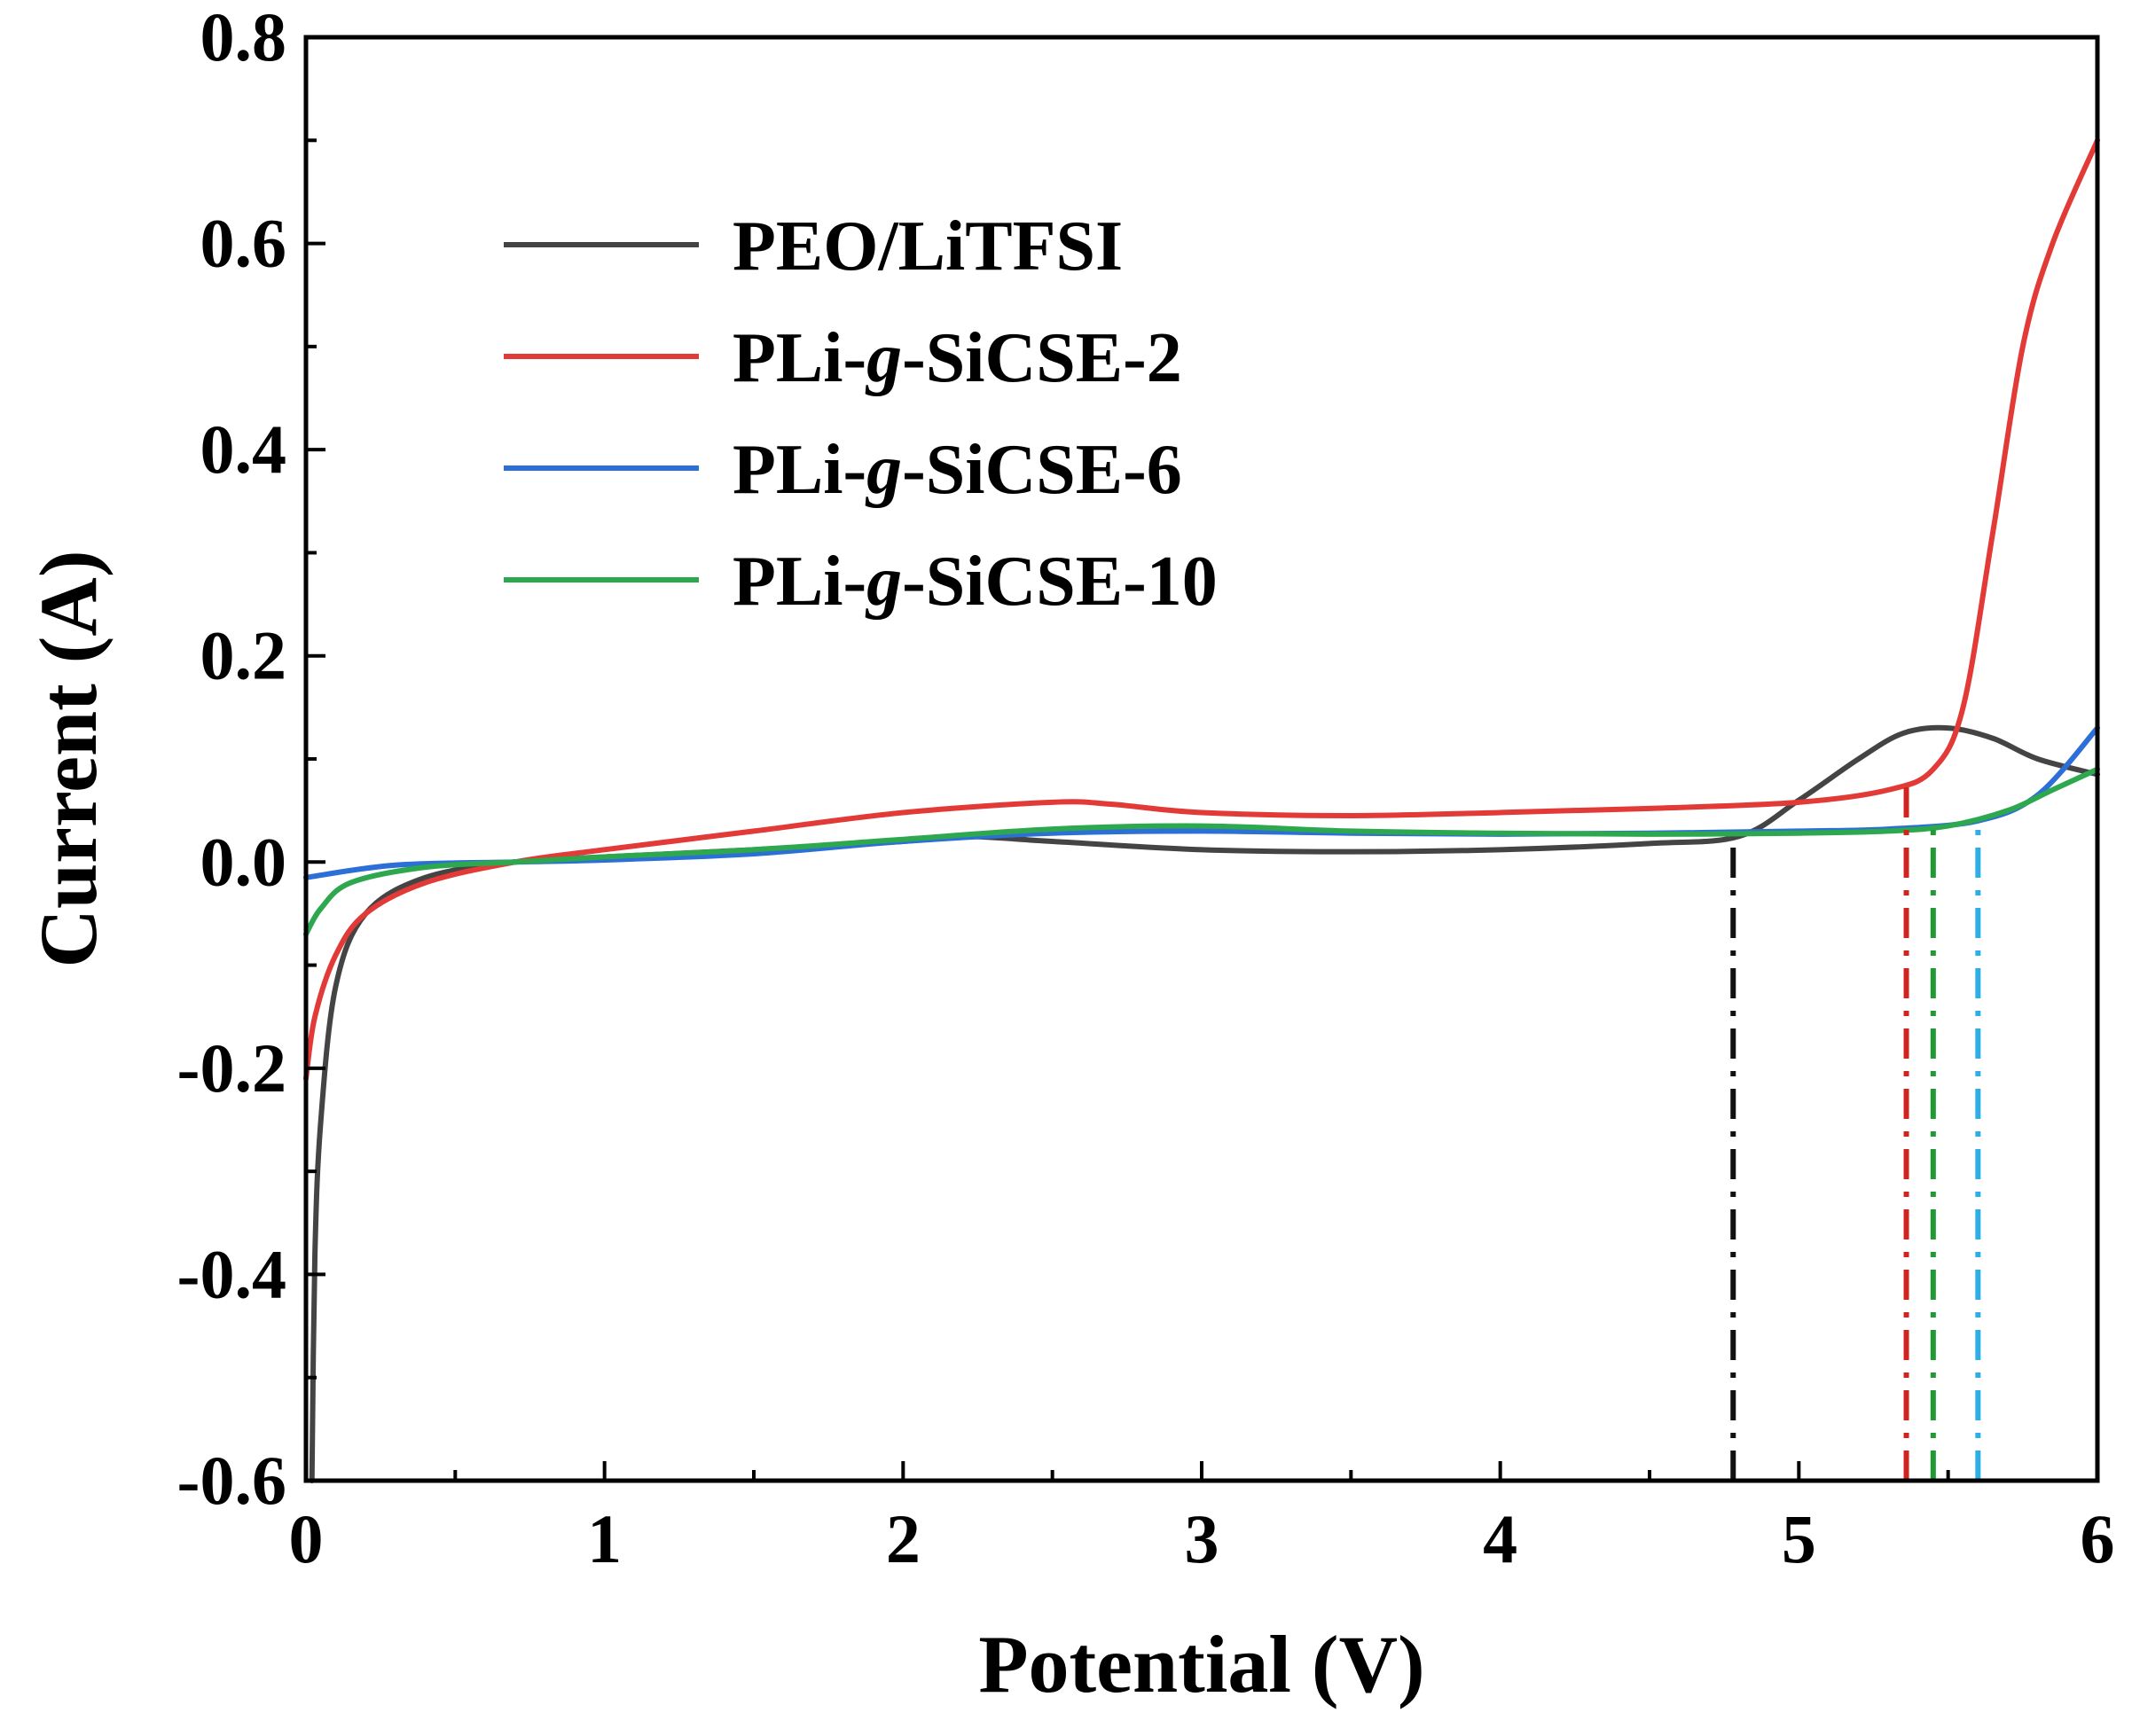 This screenshot has height=1736, width=2132. Describe the element at coordinates (904, 1538) in the screenshot. I see `x-tick-label: 2` at that location.